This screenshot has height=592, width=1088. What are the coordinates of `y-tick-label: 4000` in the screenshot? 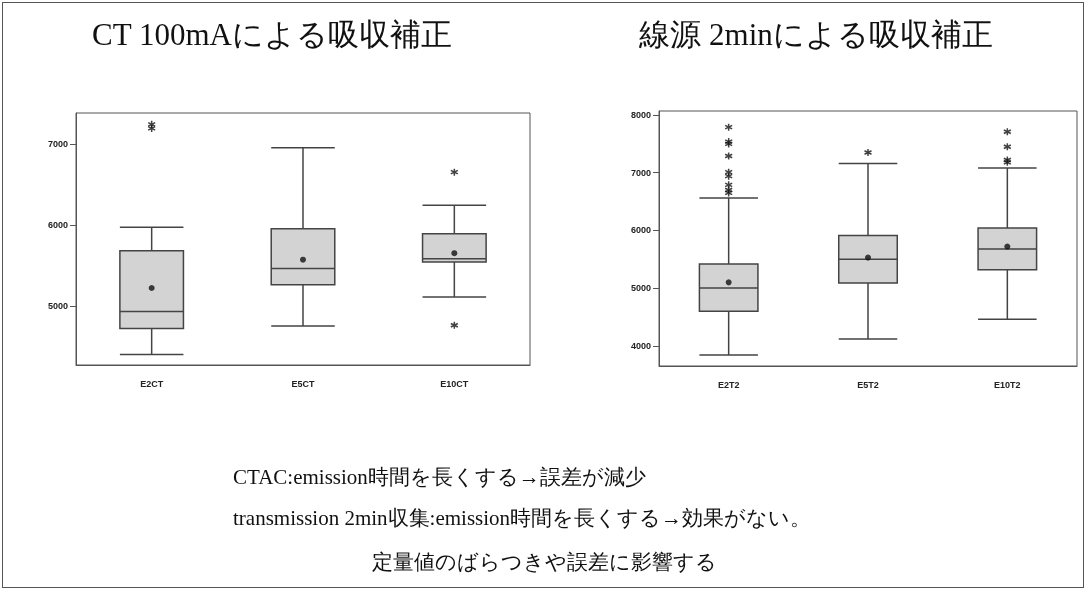 It's located at (640, 345).